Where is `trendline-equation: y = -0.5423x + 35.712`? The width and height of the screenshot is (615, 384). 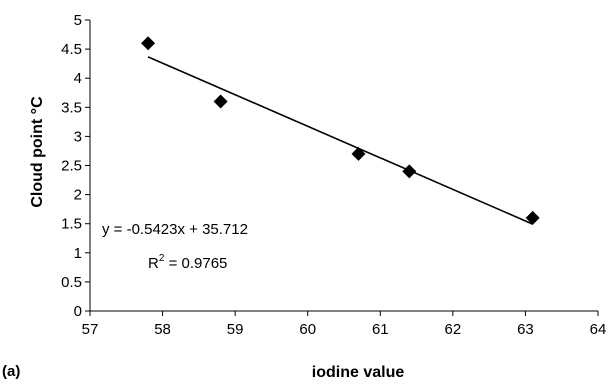
trendline-equation: y = -0.5423x + 35.712 is located at coordinates (175, 229).